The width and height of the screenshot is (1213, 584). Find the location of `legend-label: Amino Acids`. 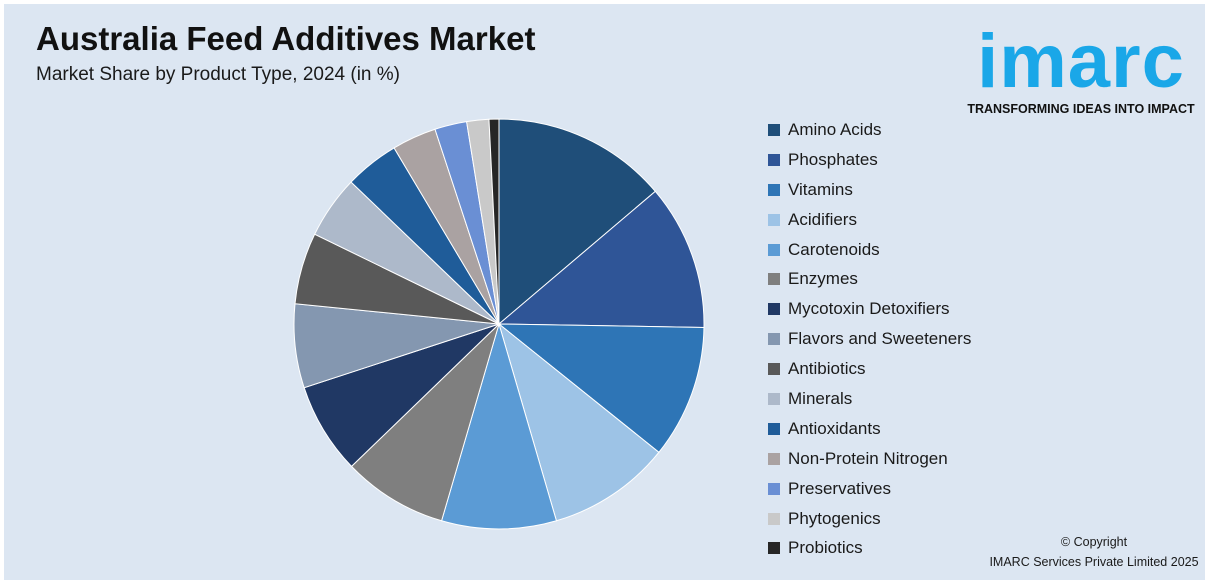

legend-label: Amino Acids is located at coordinates (835, 129).